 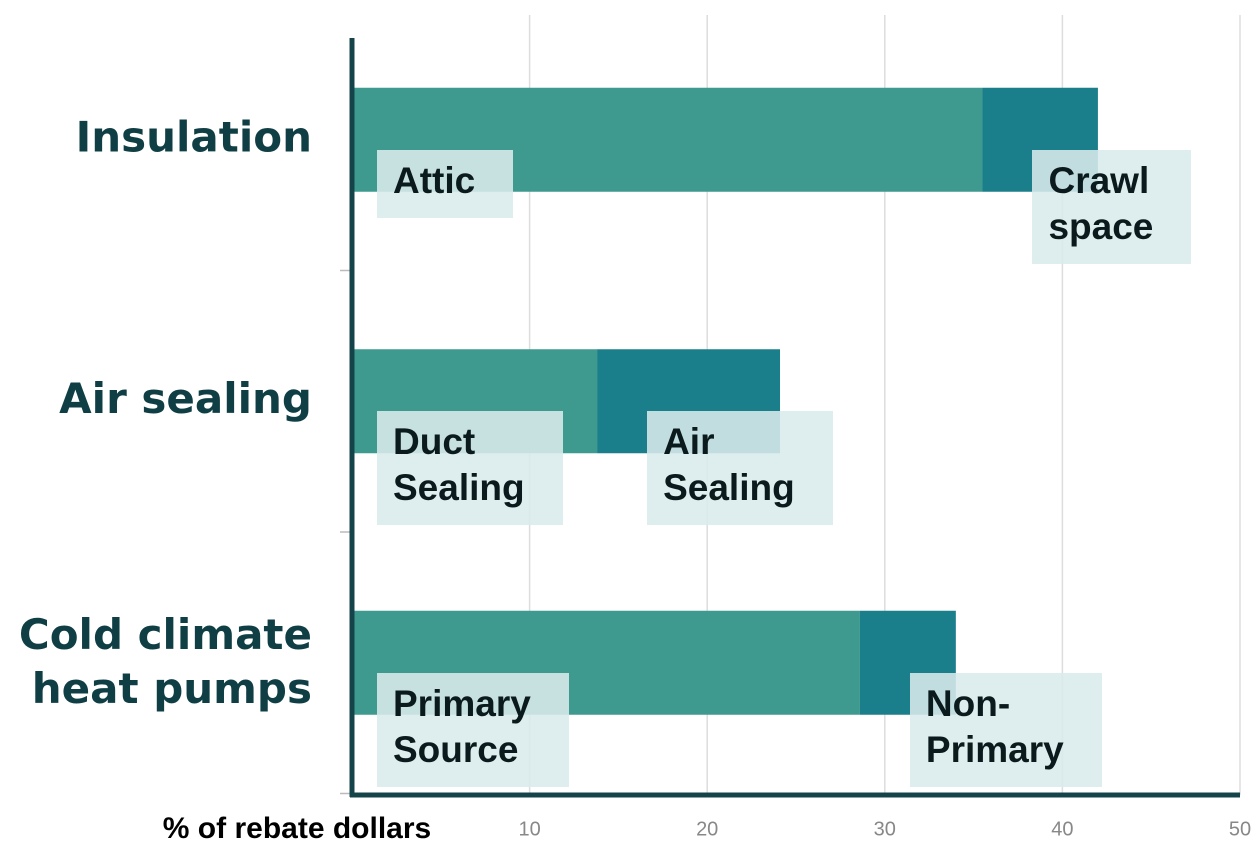 I want to click on x-axis-title: % of rebate dollars, so click(x=297, y=828).